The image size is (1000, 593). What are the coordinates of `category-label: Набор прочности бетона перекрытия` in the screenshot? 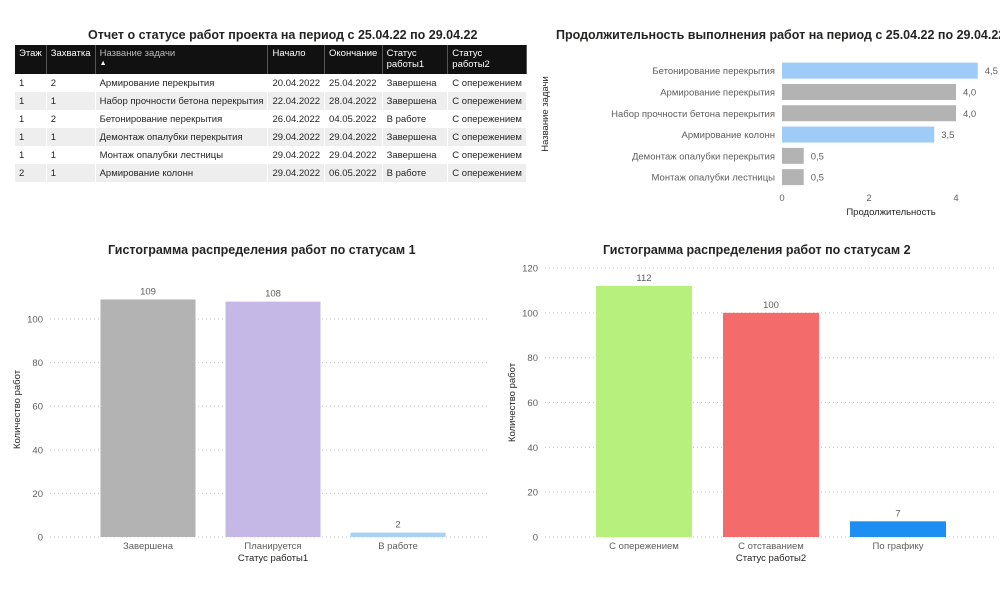 It's located at (693, 114).